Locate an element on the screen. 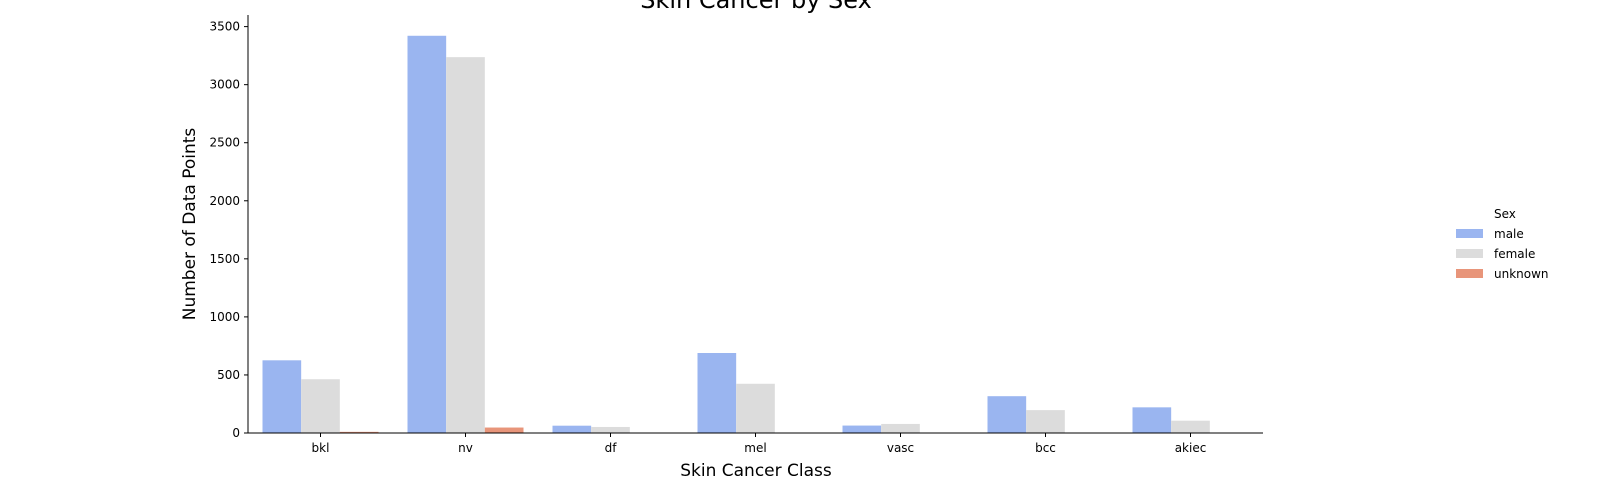 The width and height of the screenshot is (1600, 500). x-tick-label: nv is located at coordinates (465, 448).